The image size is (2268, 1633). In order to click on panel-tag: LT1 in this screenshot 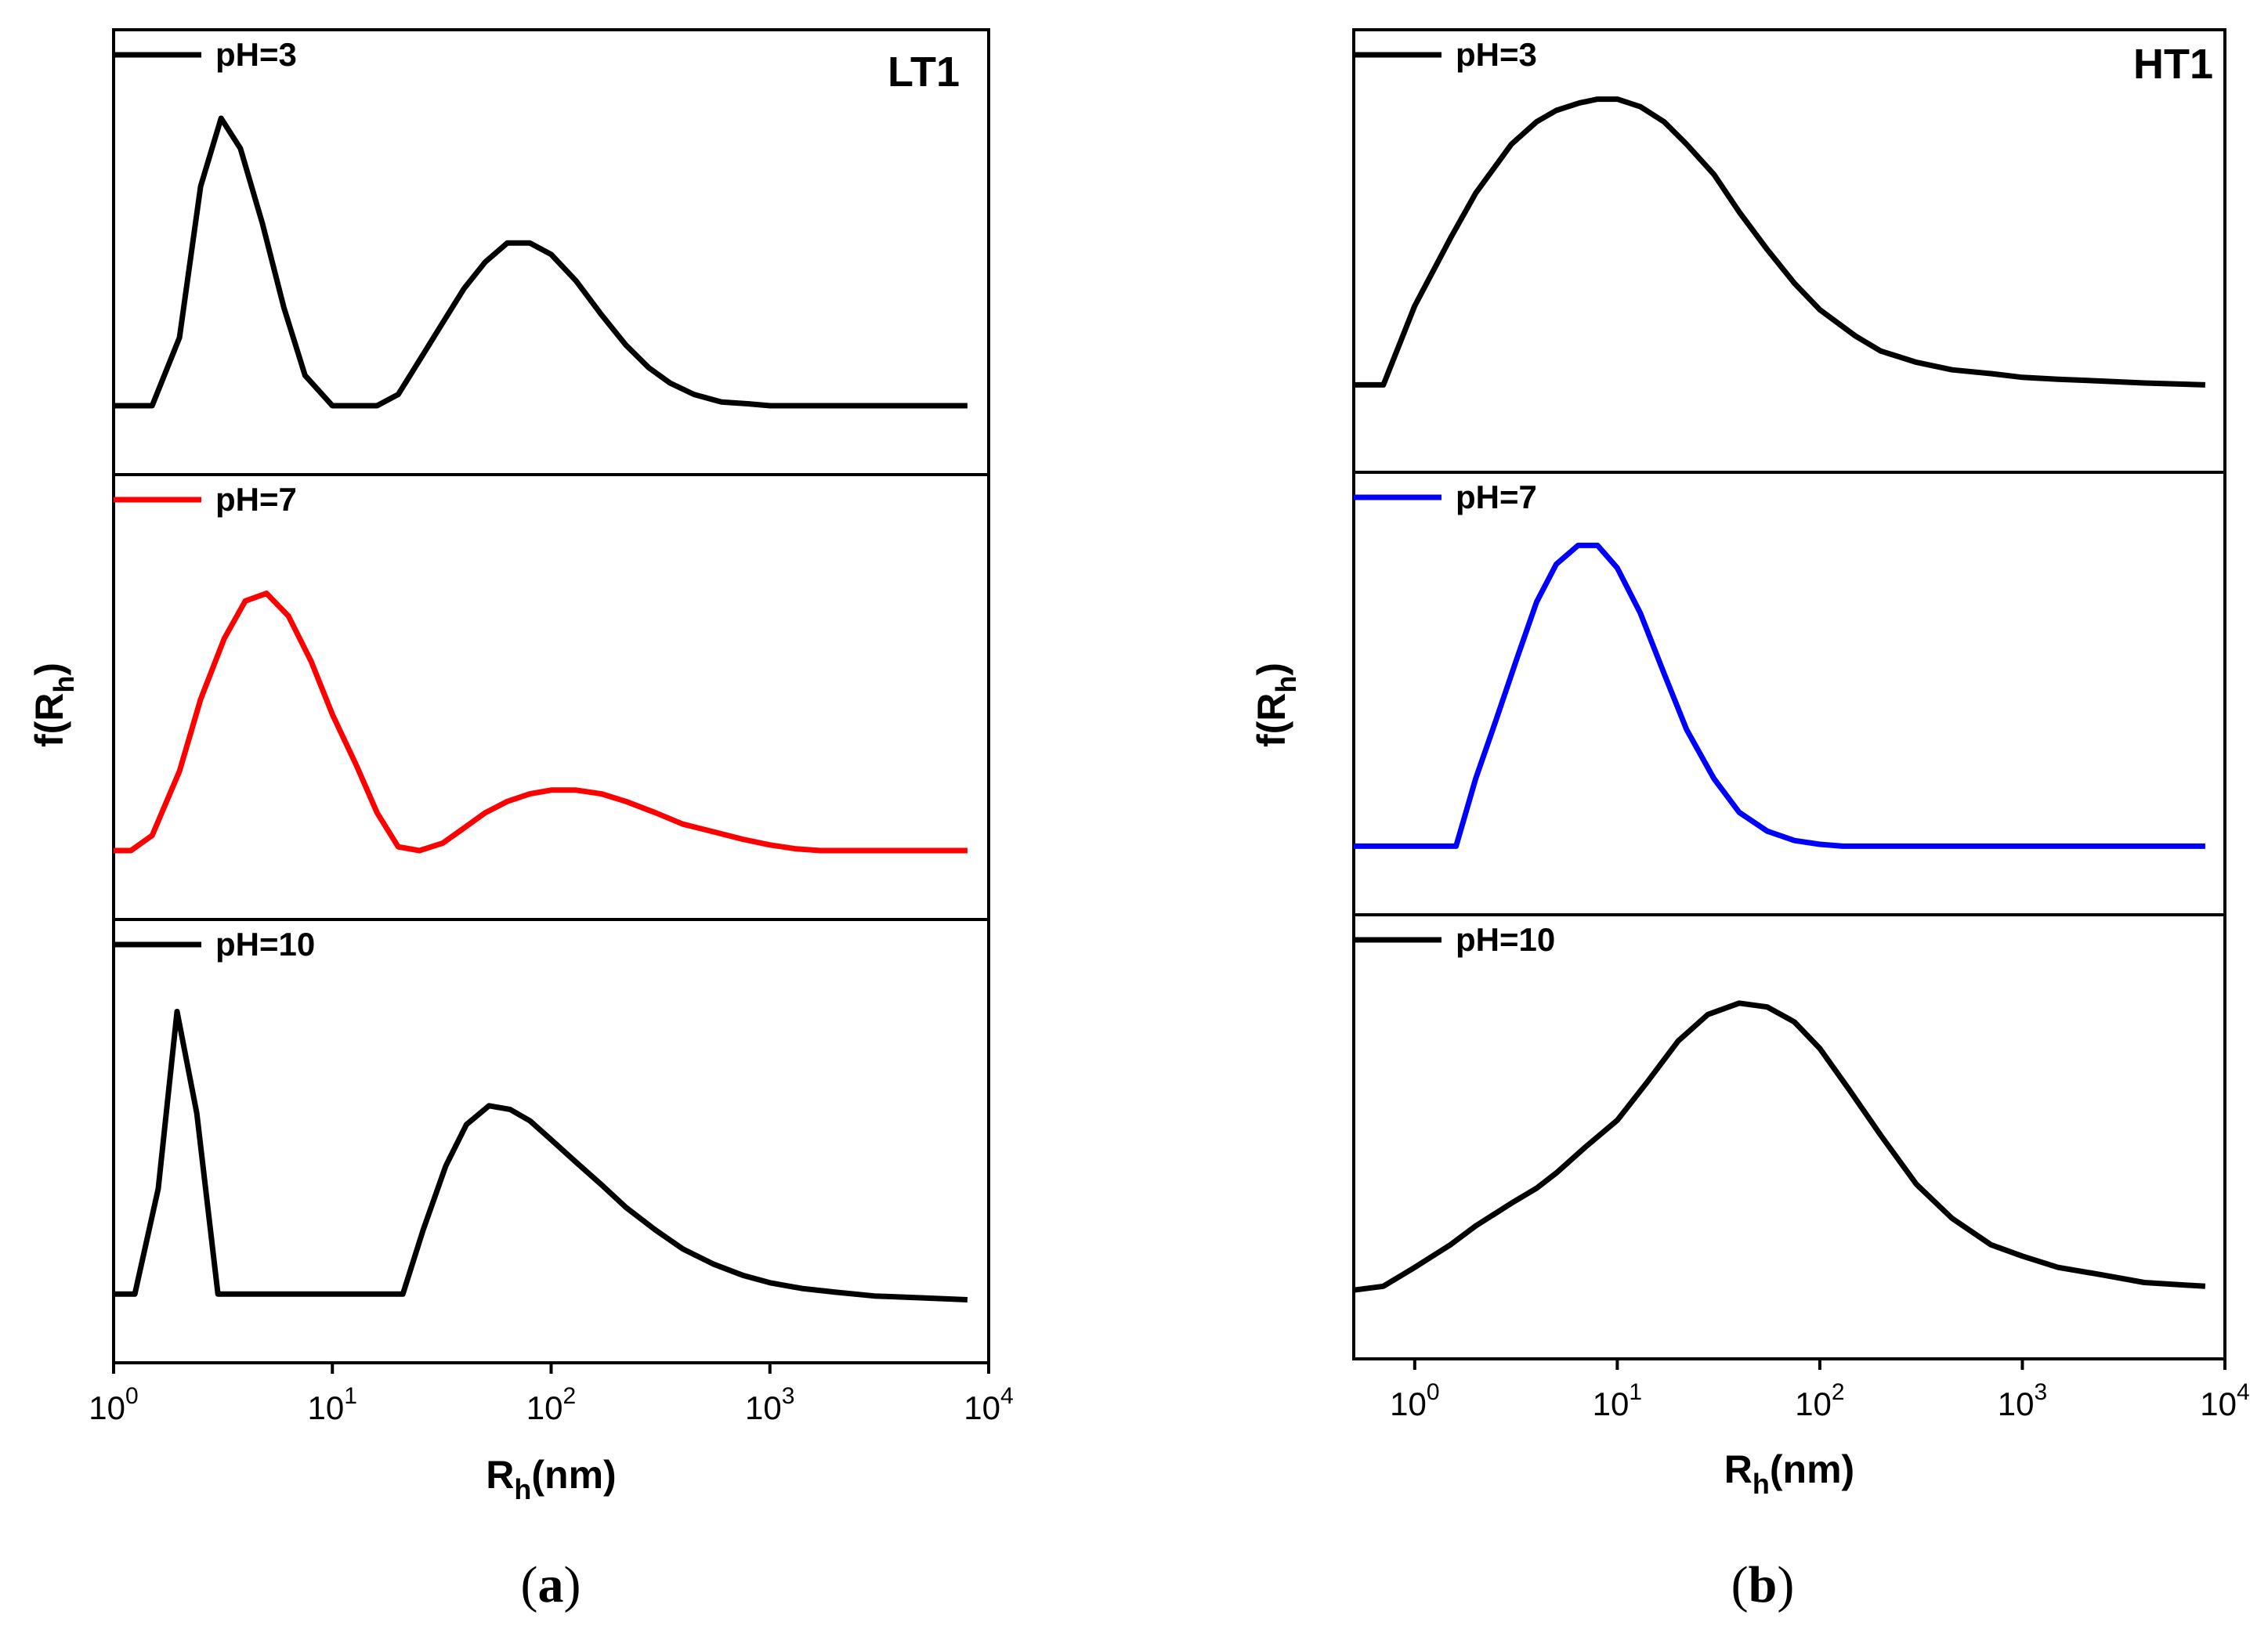, I will do `click(924, 72)`.